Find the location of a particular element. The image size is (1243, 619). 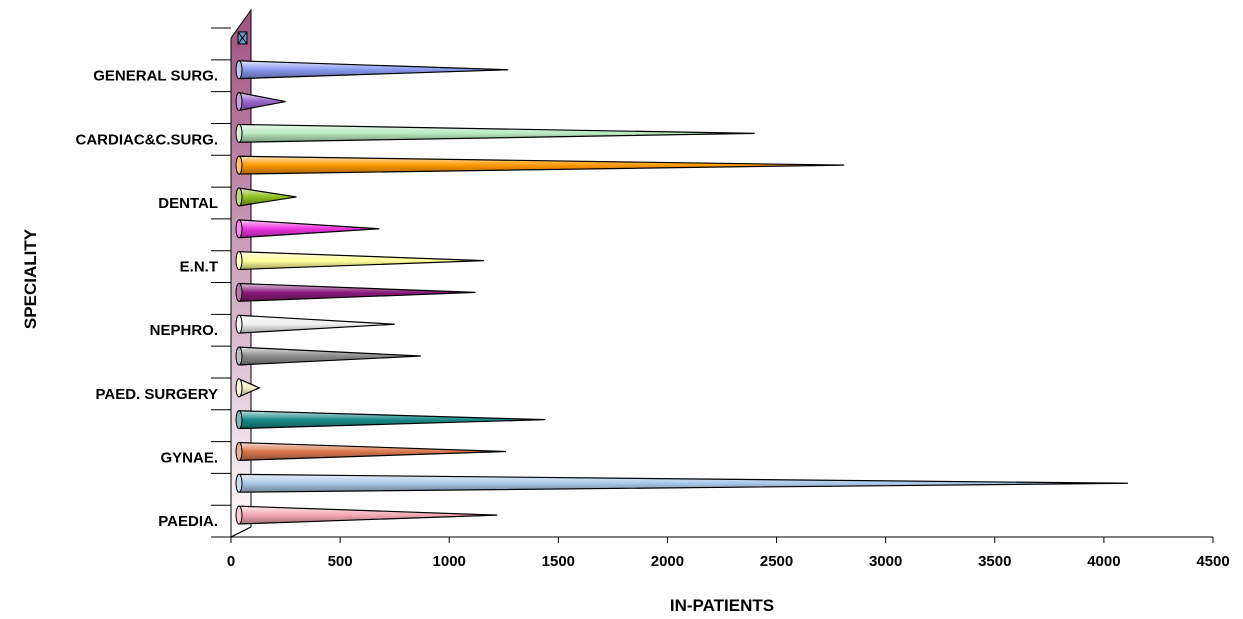

y-category-label: E.N.T is located at coordinates (199, 267).